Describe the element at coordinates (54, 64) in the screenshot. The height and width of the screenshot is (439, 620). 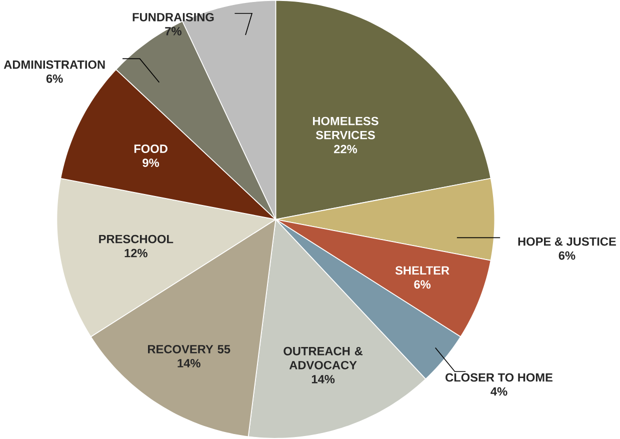
I see `slice-label: ADMINISTRATION` at that location.